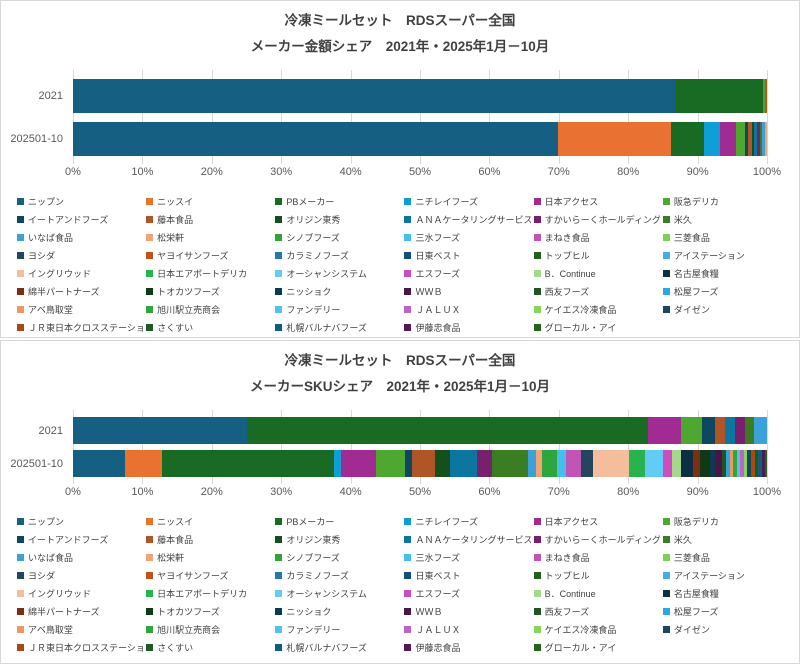  I want to click on legend-item: 綿半パートナーズ, so click(80, 291).